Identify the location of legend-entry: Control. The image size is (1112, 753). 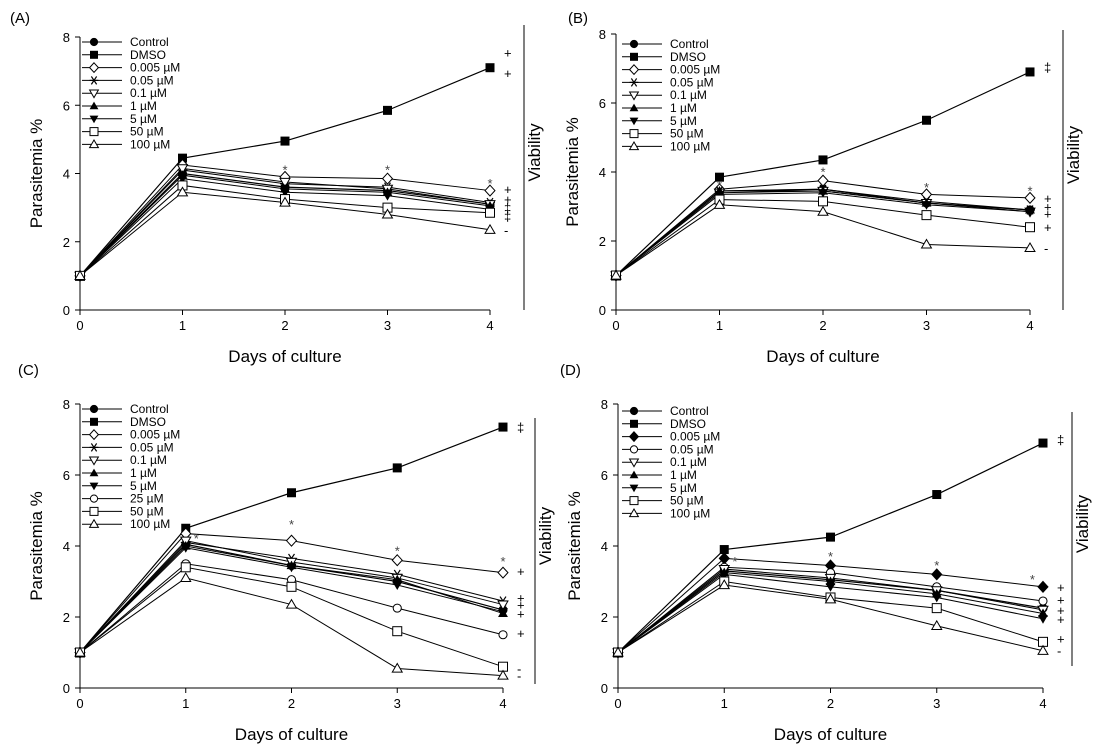
(125, 409).